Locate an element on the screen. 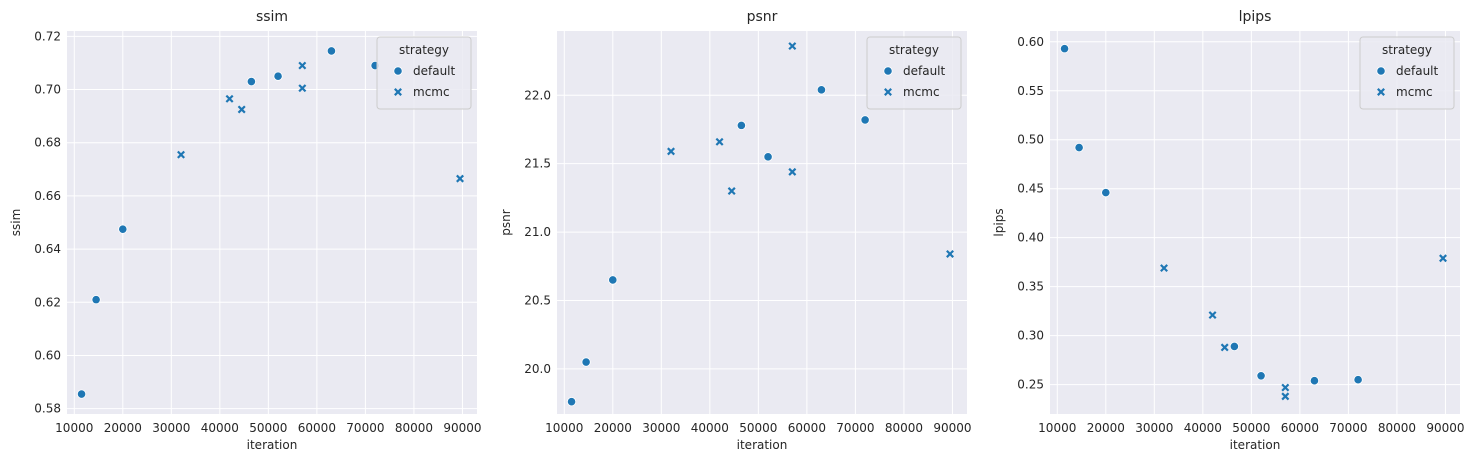 This screenshot has width=1474, height=468. chart-title: lpips is located at coordinates (1255, 17).